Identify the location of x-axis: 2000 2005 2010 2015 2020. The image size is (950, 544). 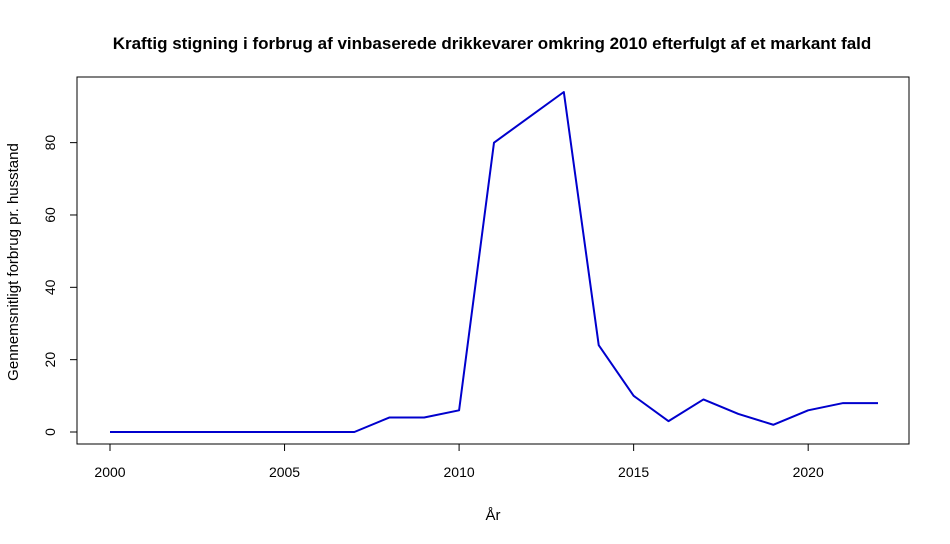
(459, 461).